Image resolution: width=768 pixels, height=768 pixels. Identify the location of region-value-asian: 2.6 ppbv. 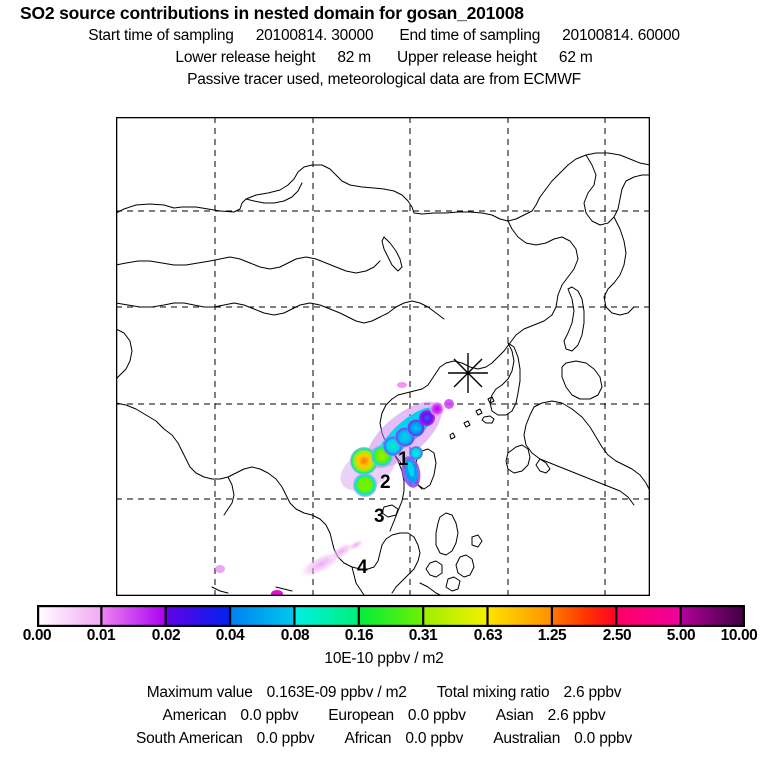
(576, 715).